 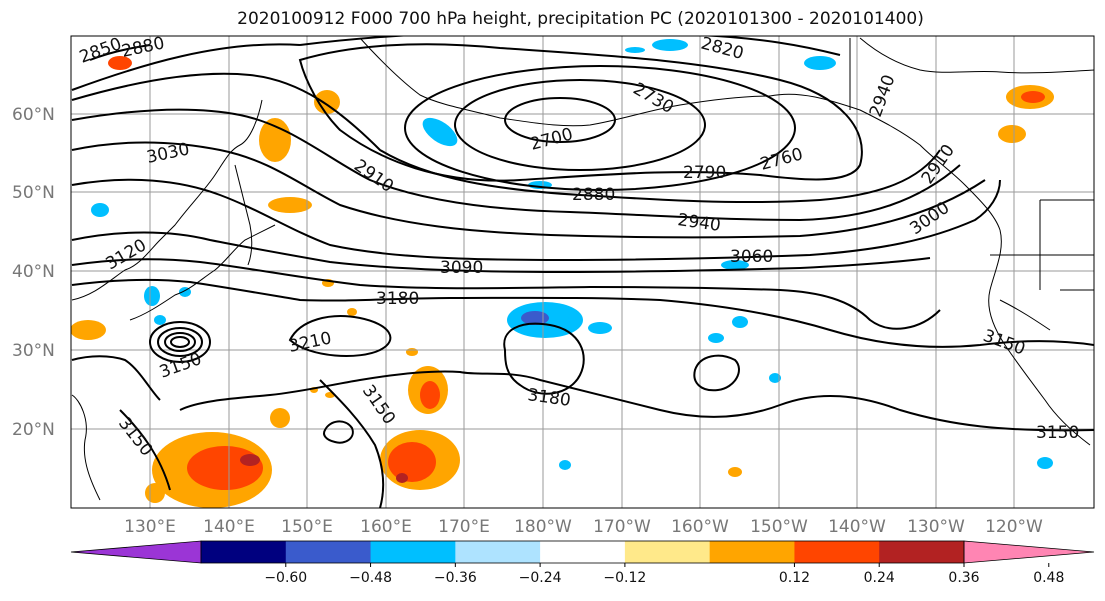 I want to click on lon-label: 170°E, so click(x=464, y=527).